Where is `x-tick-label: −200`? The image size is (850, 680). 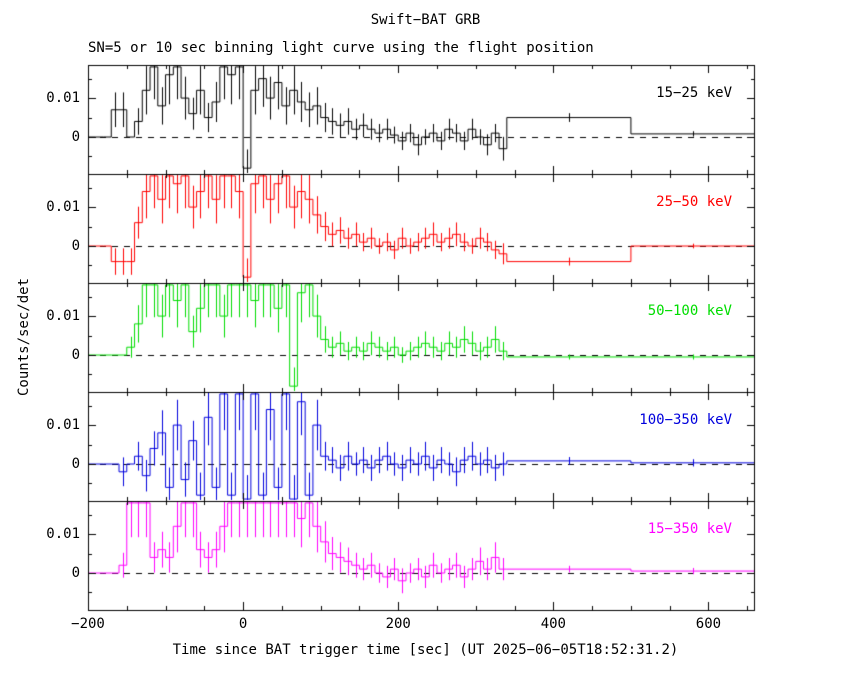 x-tick-label: −200 is located at coordinates (88, 624).